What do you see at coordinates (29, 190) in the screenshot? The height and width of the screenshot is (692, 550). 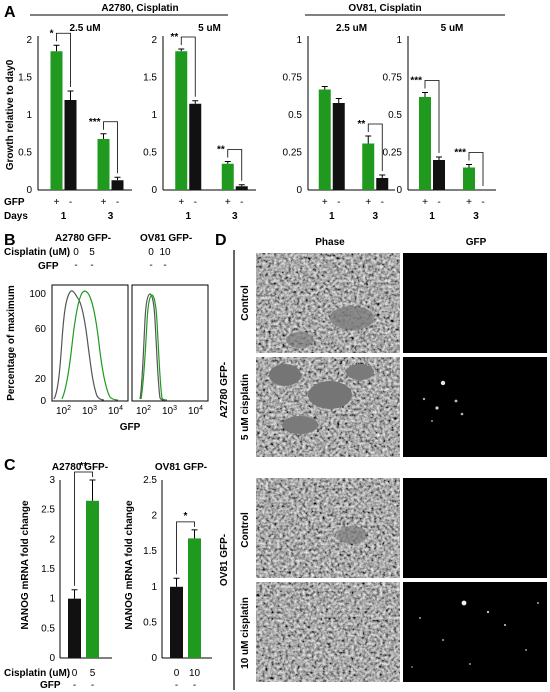 I see `panel-a-chart-0-ytick: 0` at bounding box center [29, 190].